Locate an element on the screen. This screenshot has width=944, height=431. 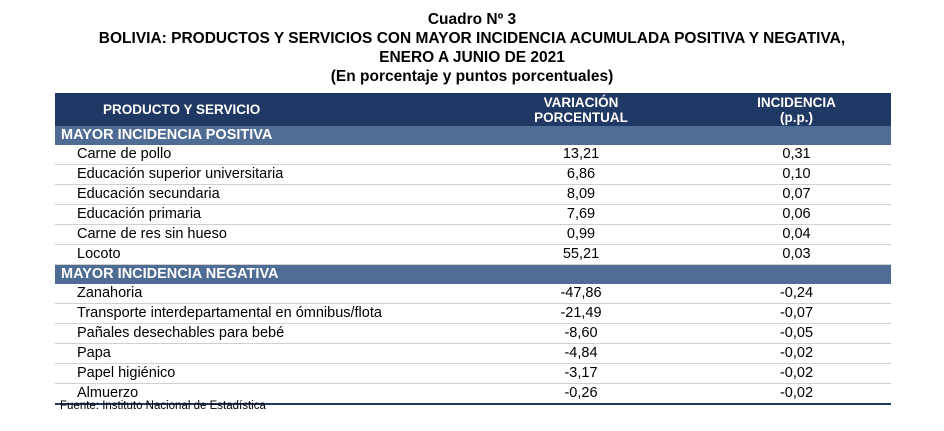
table-row: Papel higiénico -3,17 -0,02 is located at coordinates (473, 373).